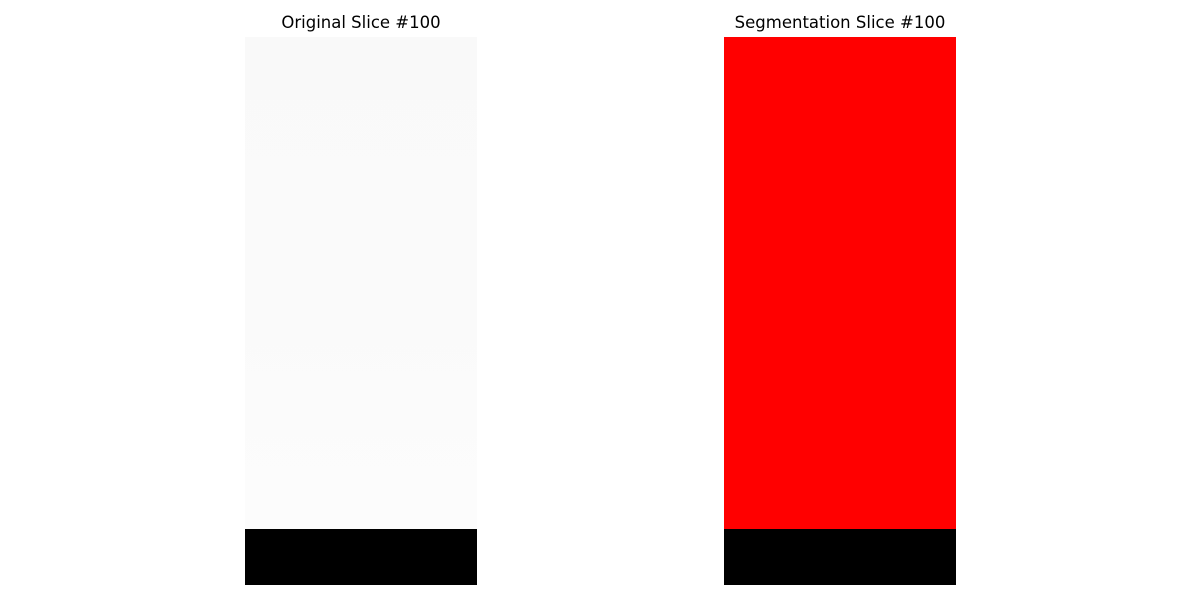  I want to click on segmentation-background-region, so click(840, 557).